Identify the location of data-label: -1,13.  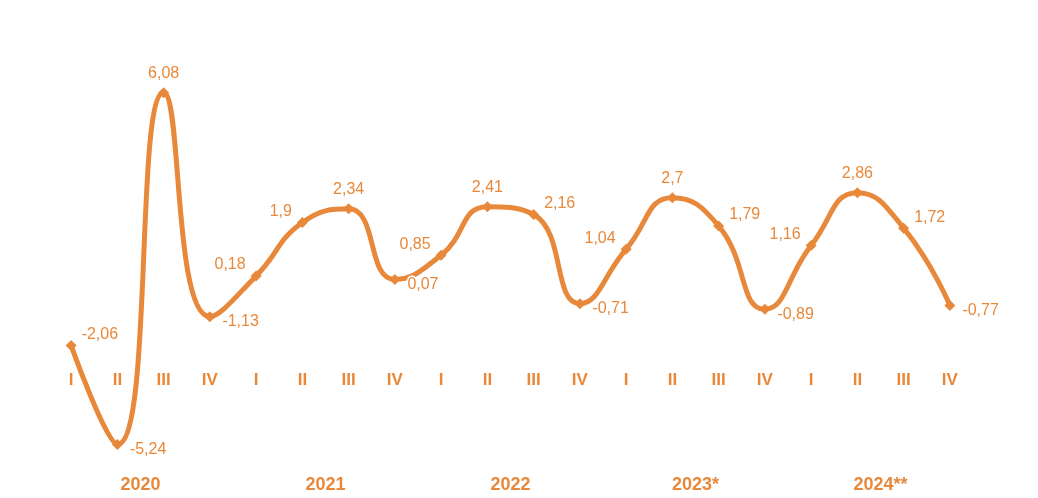
(240, 321).